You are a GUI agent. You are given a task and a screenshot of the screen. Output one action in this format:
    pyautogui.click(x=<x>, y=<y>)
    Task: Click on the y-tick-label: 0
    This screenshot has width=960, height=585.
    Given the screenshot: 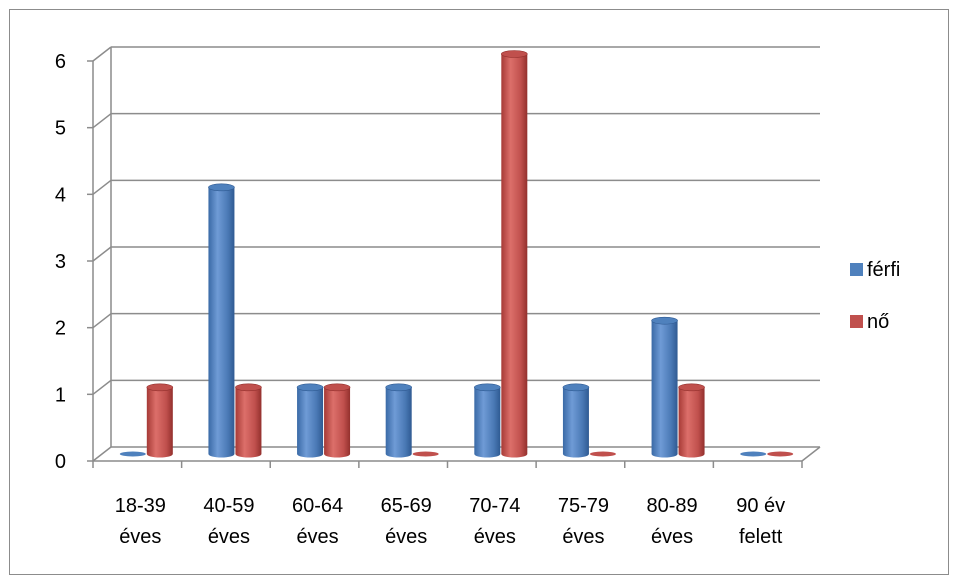 What is the action you would take?
    pyautogui.click(x=60, y=462)
    